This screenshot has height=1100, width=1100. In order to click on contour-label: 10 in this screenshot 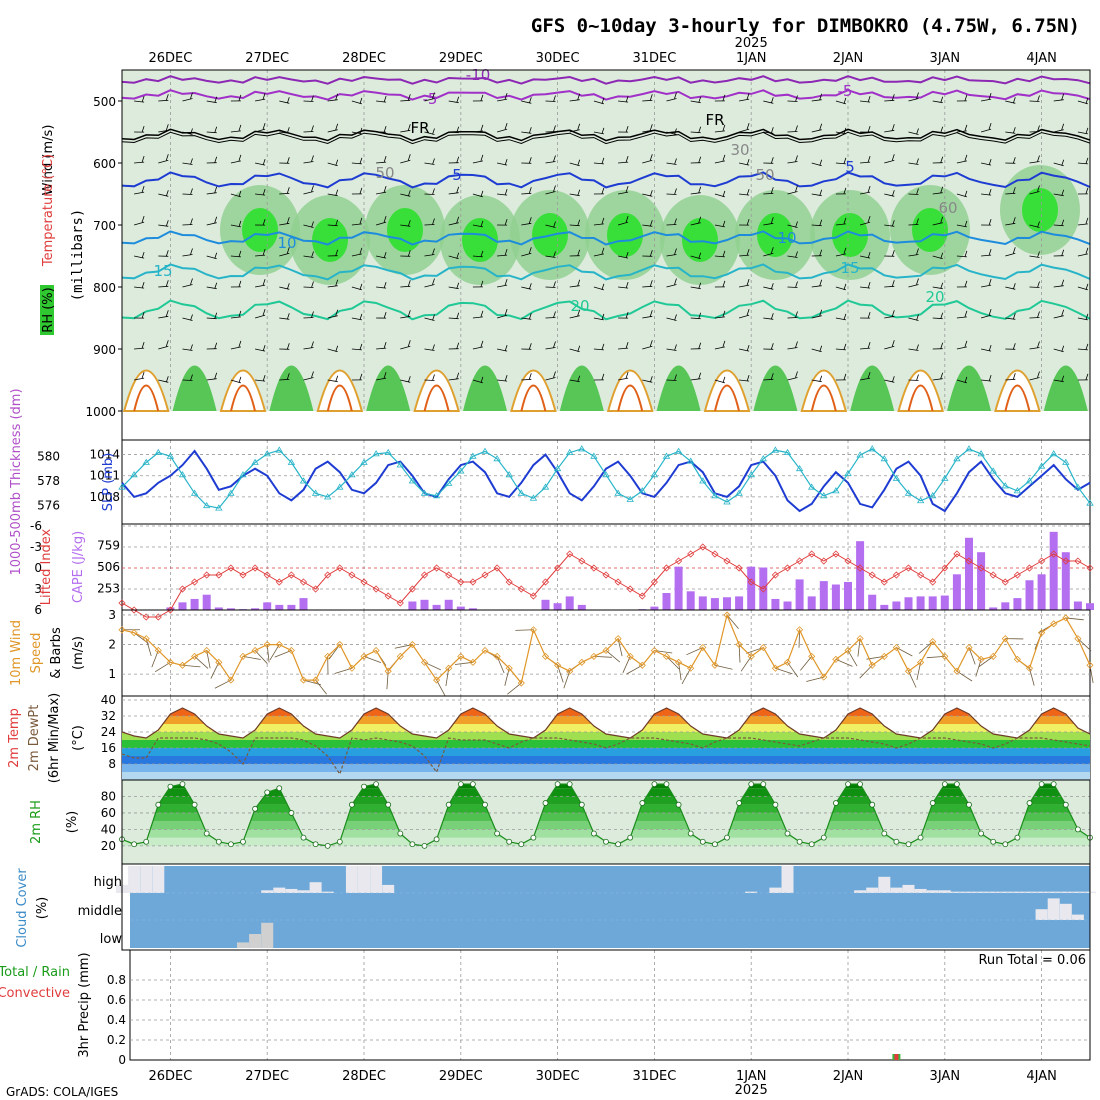, I will do `click(786, 238)`.